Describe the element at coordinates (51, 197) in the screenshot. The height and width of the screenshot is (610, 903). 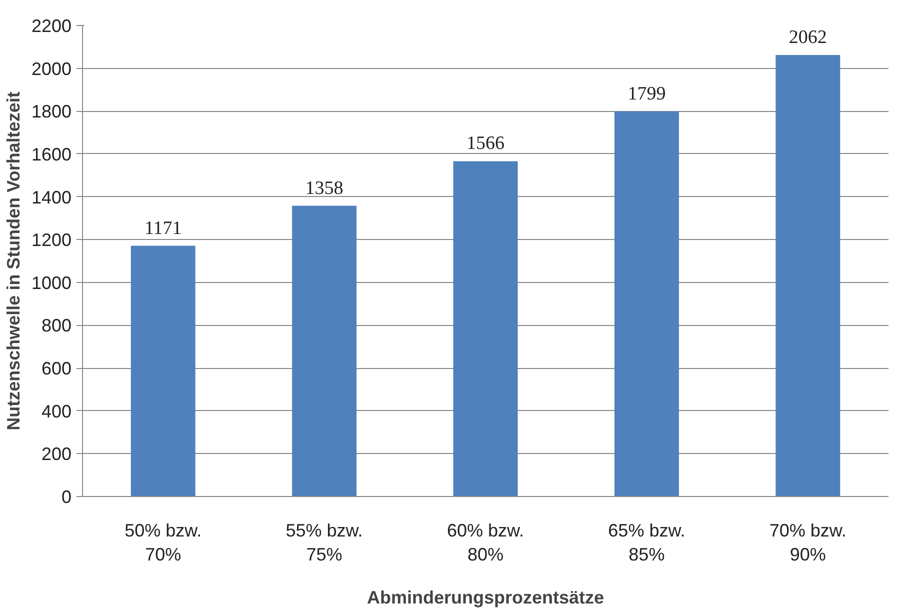
I see `y-tick-label: 1400` at that location.